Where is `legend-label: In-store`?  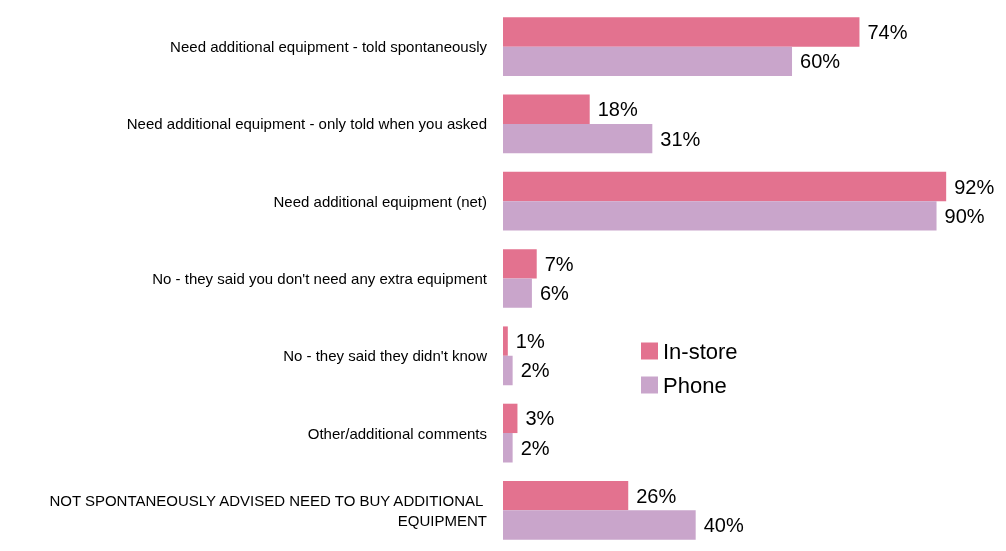 legend-label: In-store is located at coordinates (700, 351).